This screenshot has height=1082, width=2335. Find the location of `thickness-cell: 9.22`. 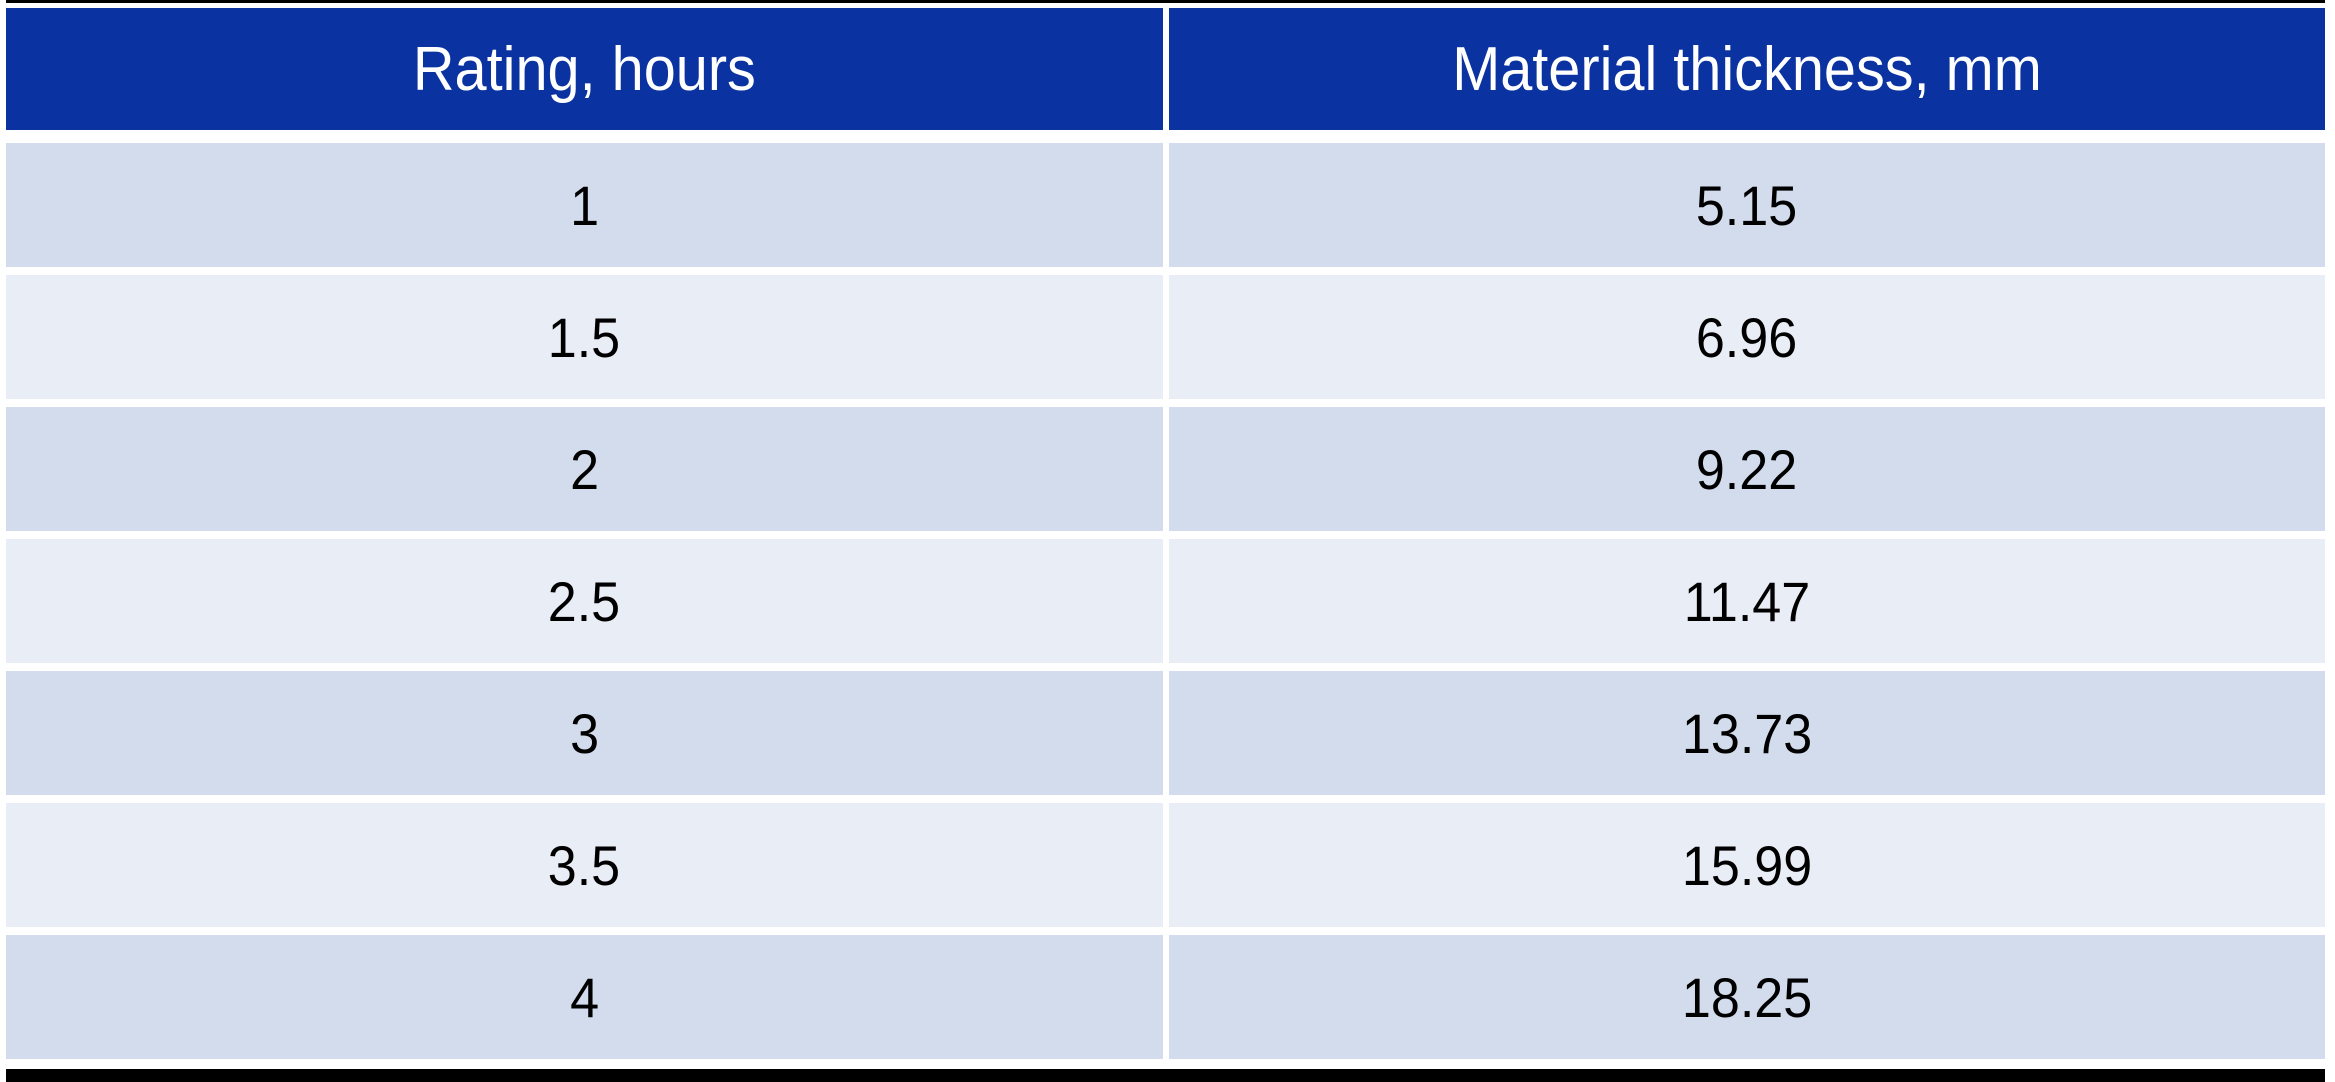

thickness-cell: 9.22 is located at coordinates (1746, 469).